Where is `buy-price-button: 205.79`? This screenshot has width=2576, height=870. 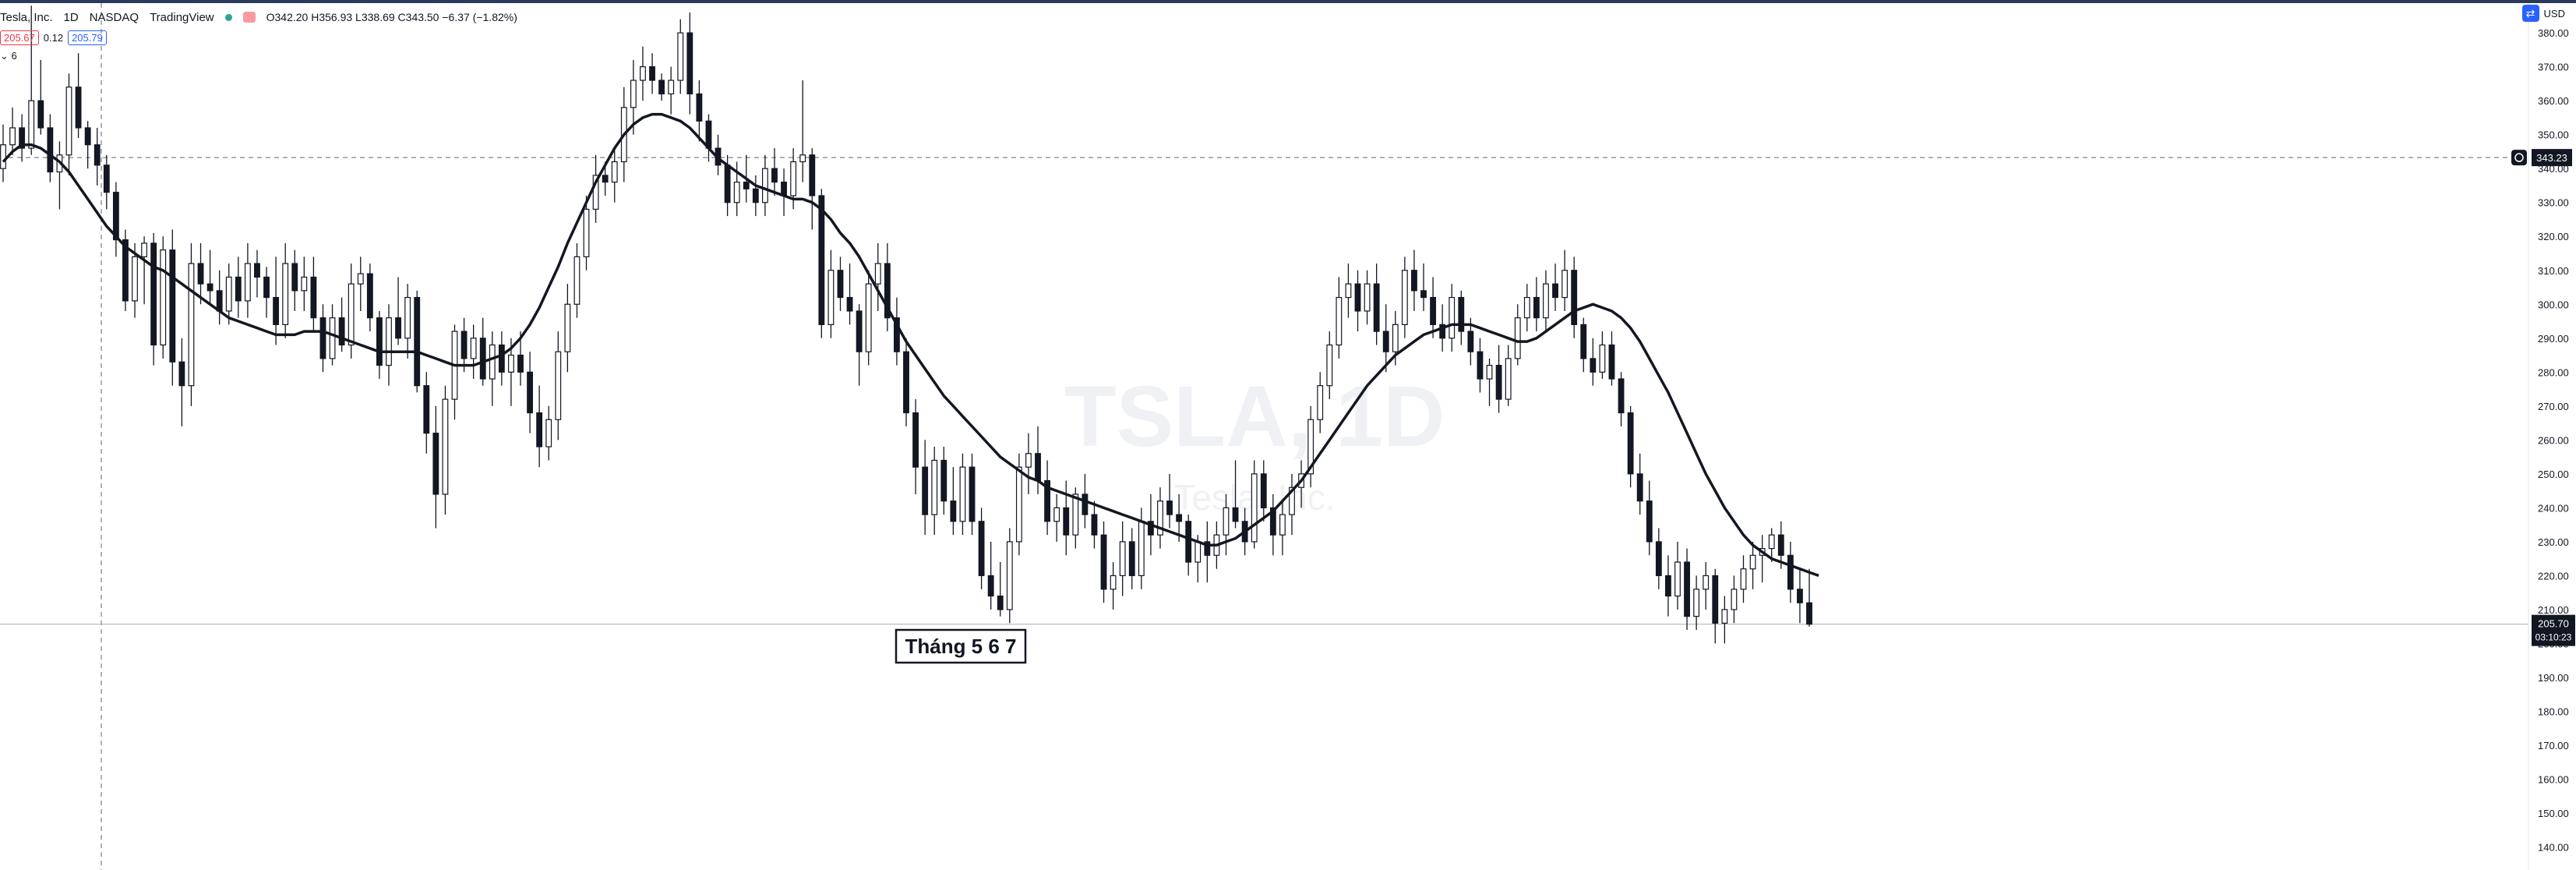
buy-price-button: 205.79 is located at coordinates (87, 37).